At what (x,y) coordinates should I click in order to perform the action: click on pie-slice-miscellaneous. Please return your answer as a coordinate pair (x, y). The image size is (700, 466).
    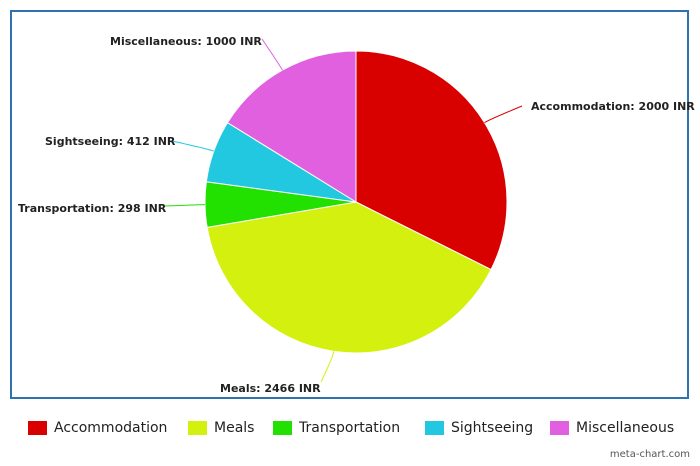
    Looking at the image, I should click on (291, 126).